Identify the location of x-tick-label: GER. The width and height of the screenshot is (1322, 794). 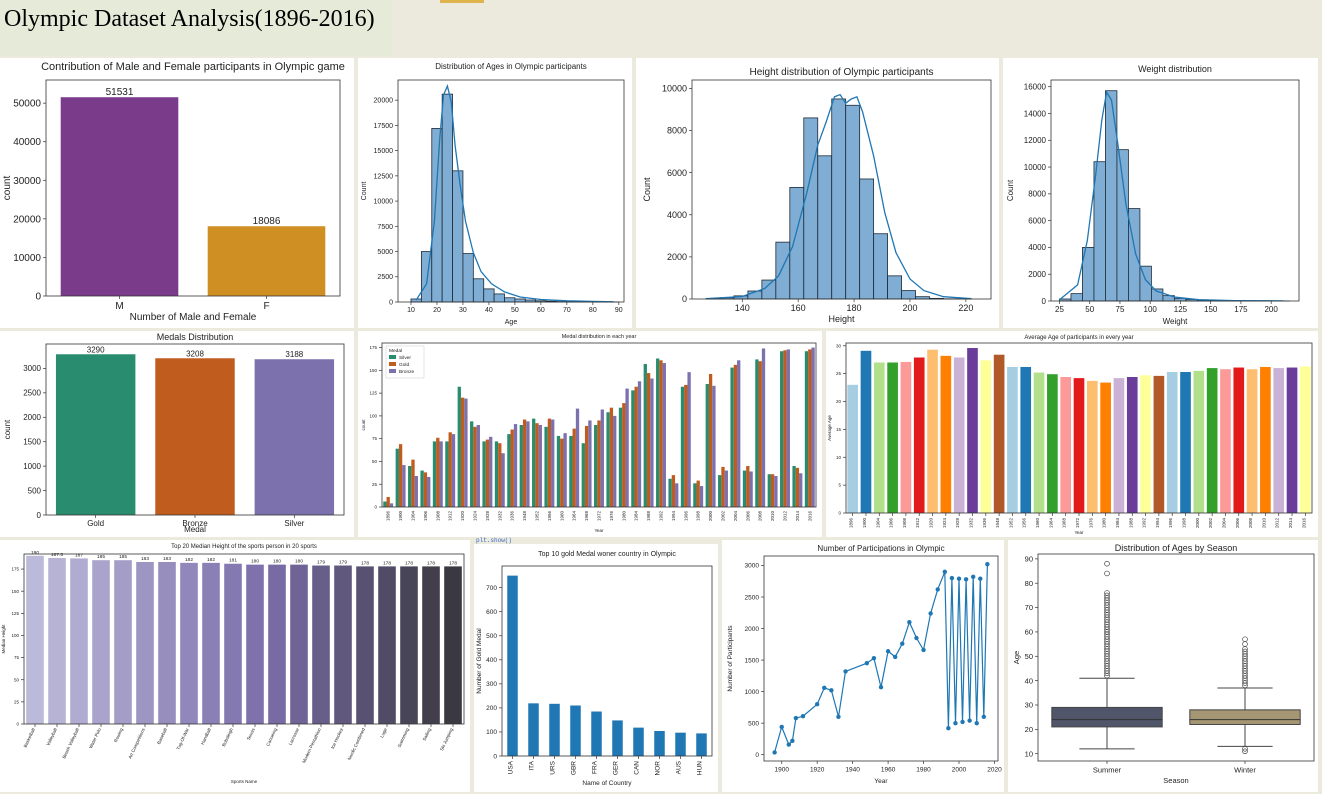
(616, 768).